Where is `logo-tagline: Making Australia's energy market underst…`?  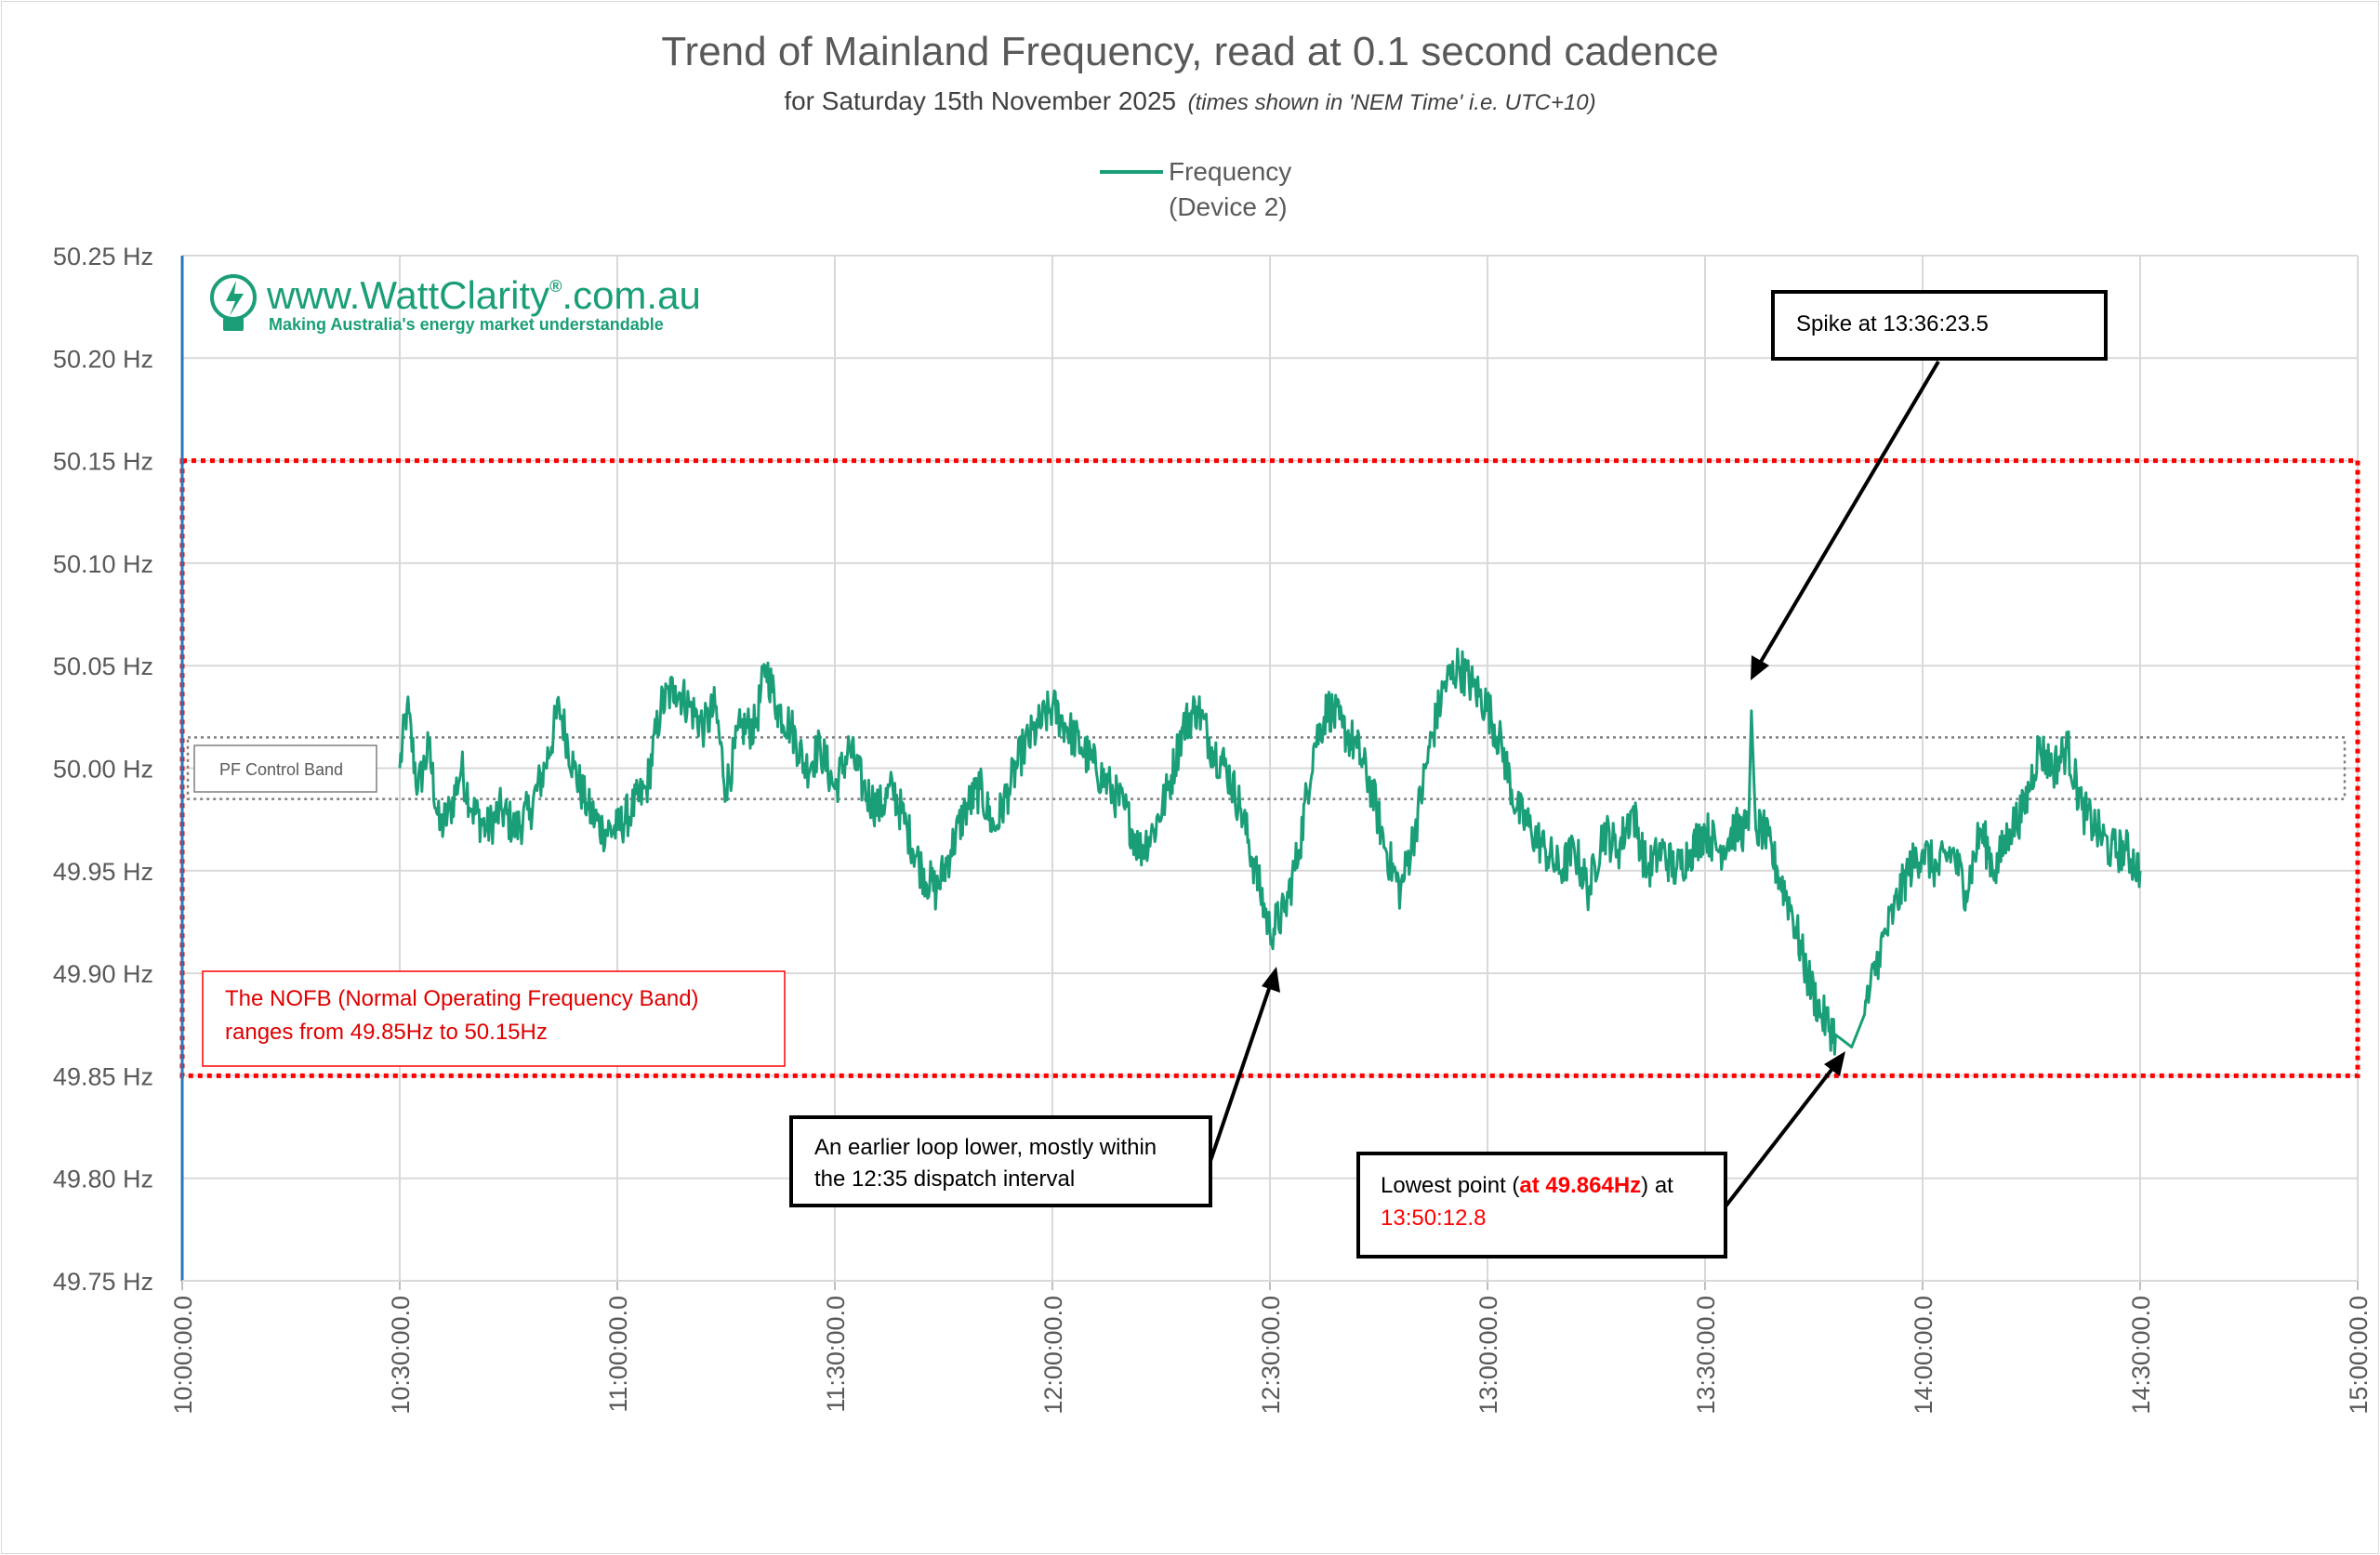 logo-tagline: Making Australia's energy market underst… is located at coordinates (466, 324).